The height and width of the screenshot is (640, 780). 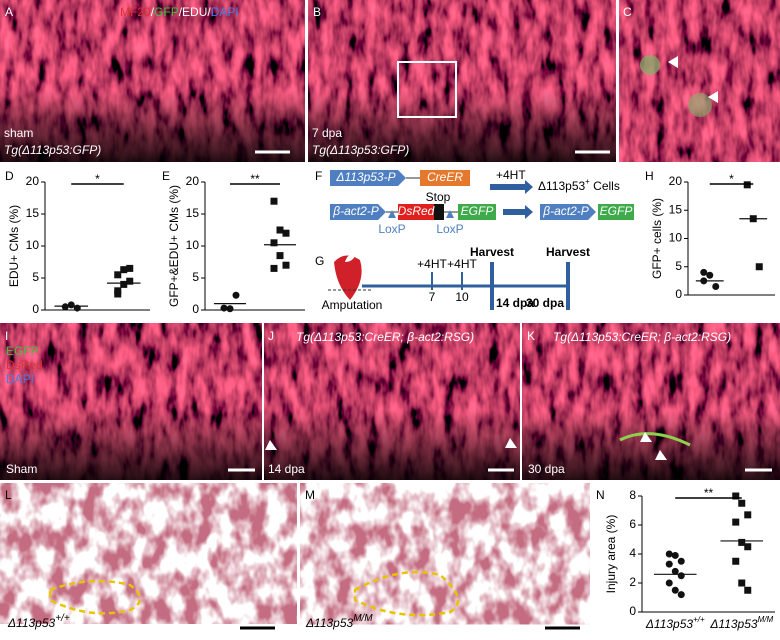 What do you see at coordinates (8, 495) in the screenshot?
I see `panel-label: L` at bounding box center [8, 495].